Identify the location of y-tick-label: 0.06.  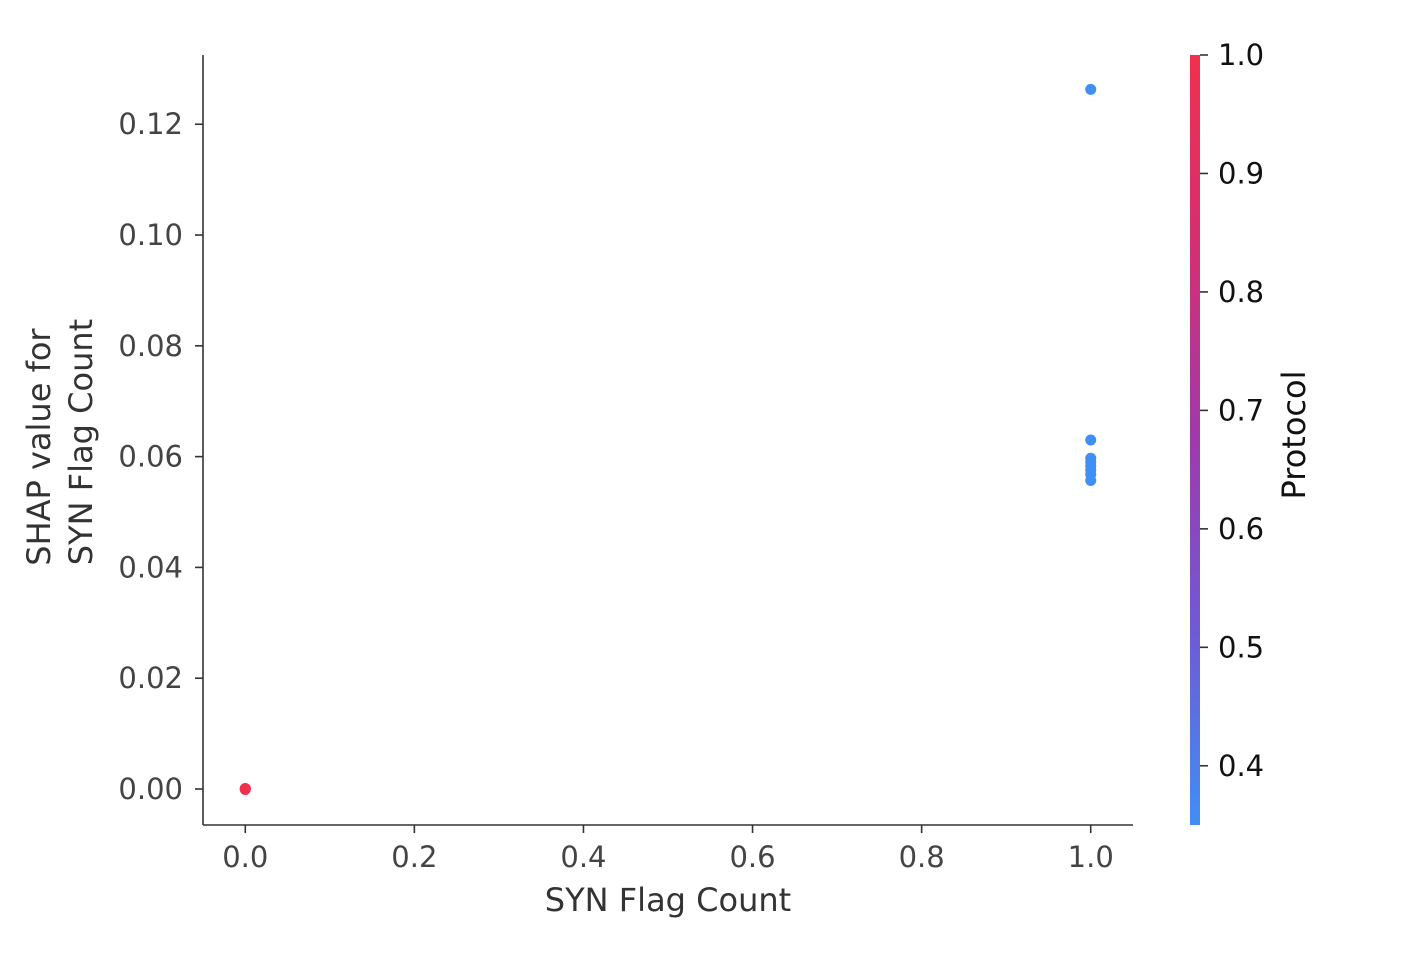
(150, 457).